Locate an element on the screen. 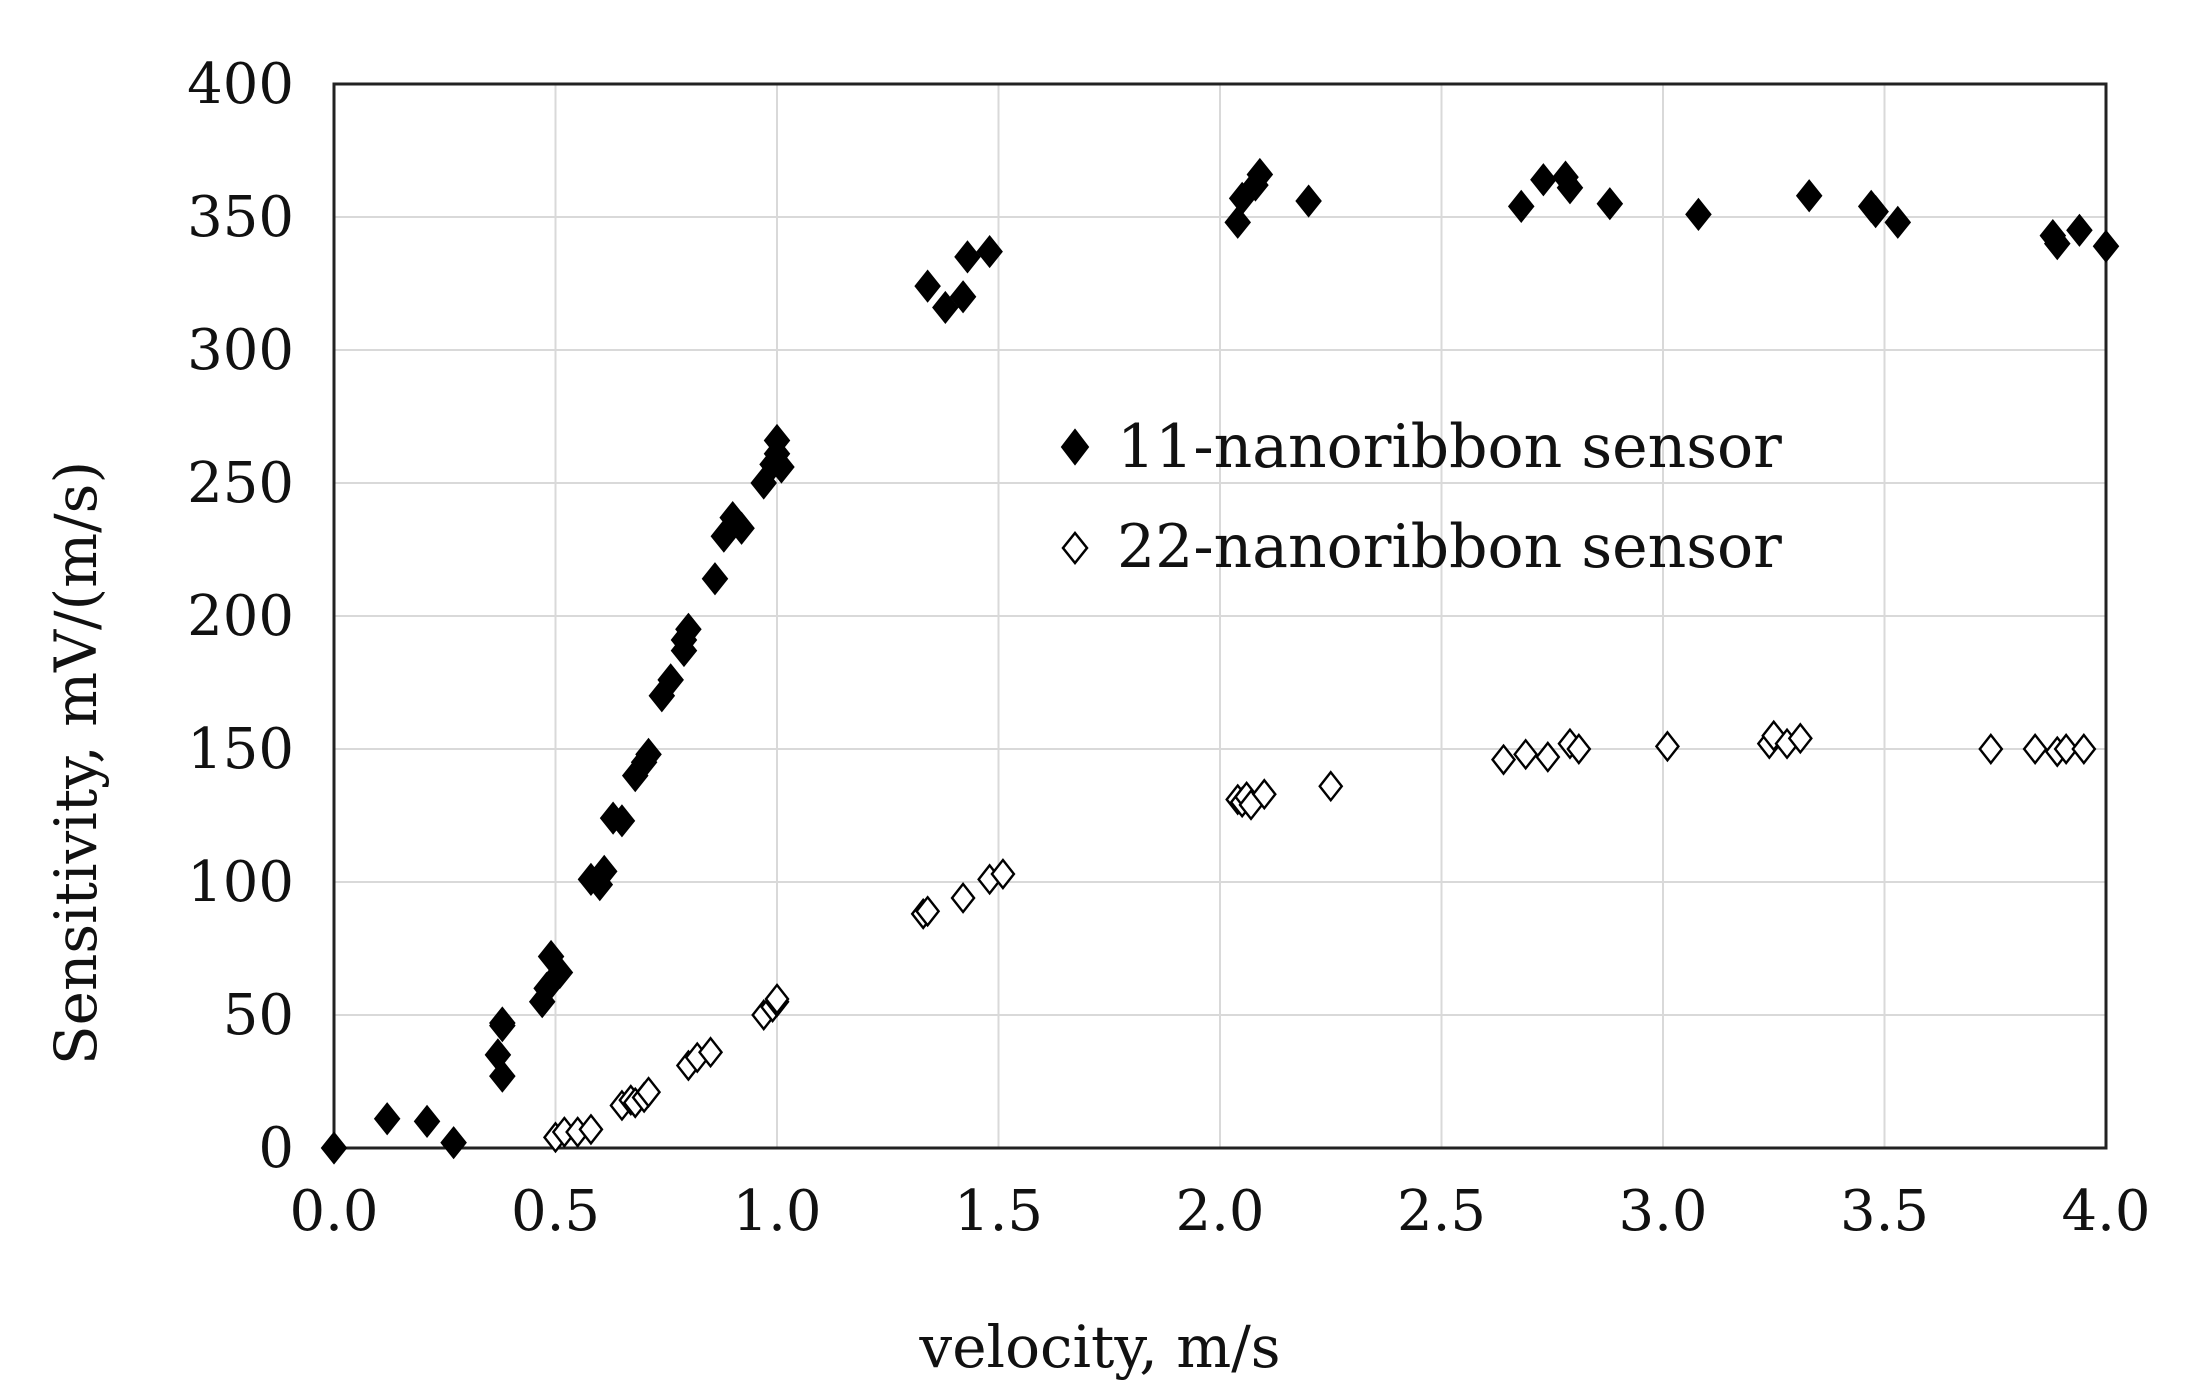 The width and height of the screenshot is (2190, 1398). legend-marker-hollow-diamond is located at coordinates (1075, 548).